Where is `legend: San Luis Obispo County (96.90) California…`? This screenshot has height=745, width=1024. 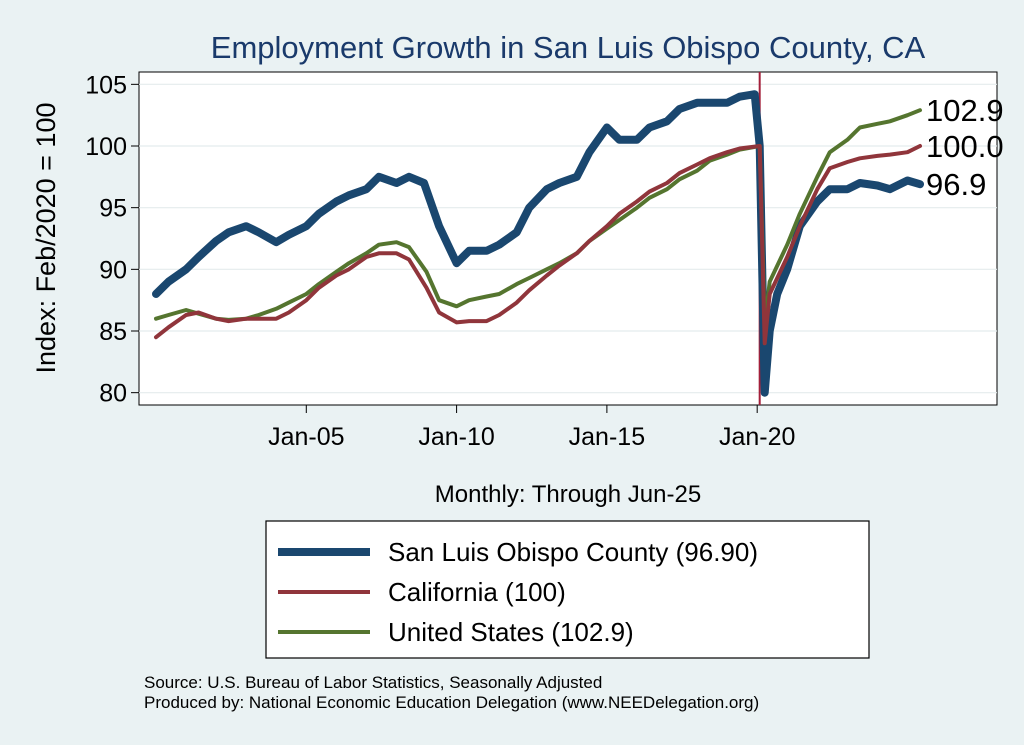
legend: San Luis Obispo County (96.90) California… is located at coordinates (567, 589).